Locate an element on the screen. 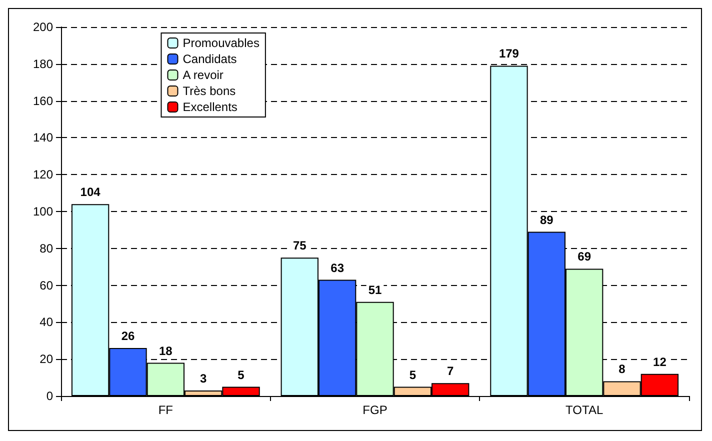  legend-label: Excellents is located at coordinates (210, 107).